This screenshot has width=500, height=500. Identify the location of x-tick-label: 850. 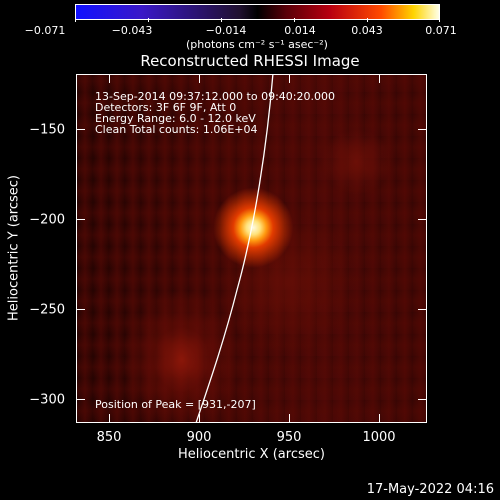
(109, 437).